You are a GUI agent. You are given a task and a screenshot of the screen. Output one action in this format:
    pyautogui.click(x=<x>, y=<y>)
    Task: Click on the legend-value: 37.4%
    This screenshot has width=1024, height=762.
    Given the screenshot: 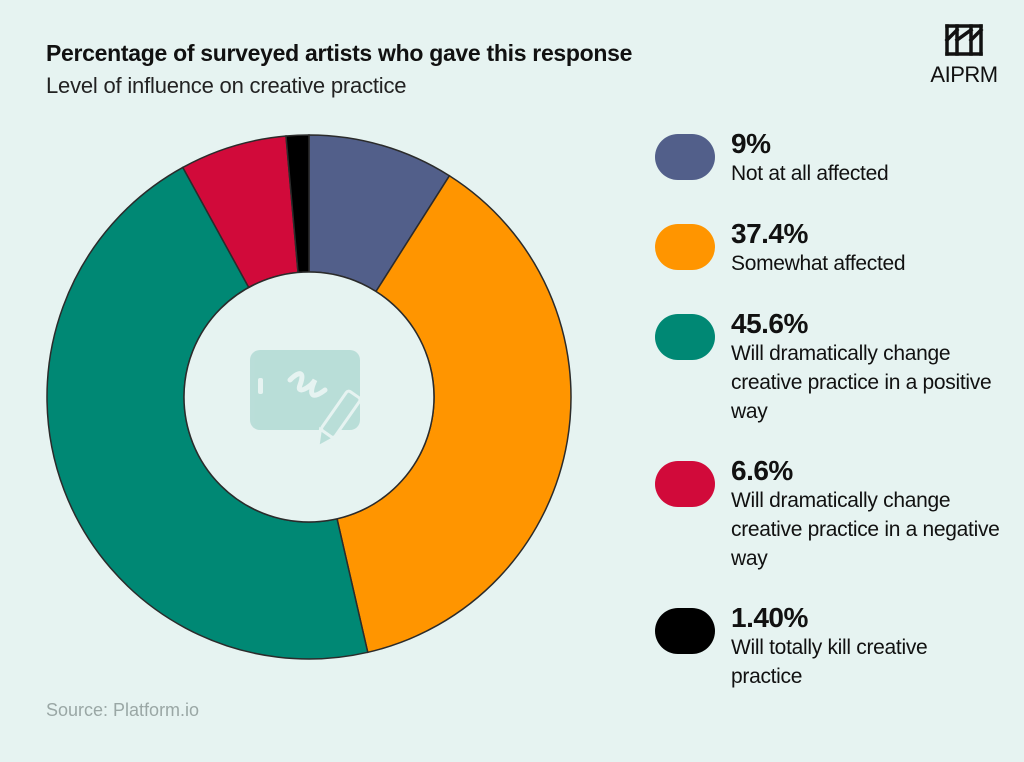 What is the action you would take?
    pyautogui.click(x=769, y=233)
    